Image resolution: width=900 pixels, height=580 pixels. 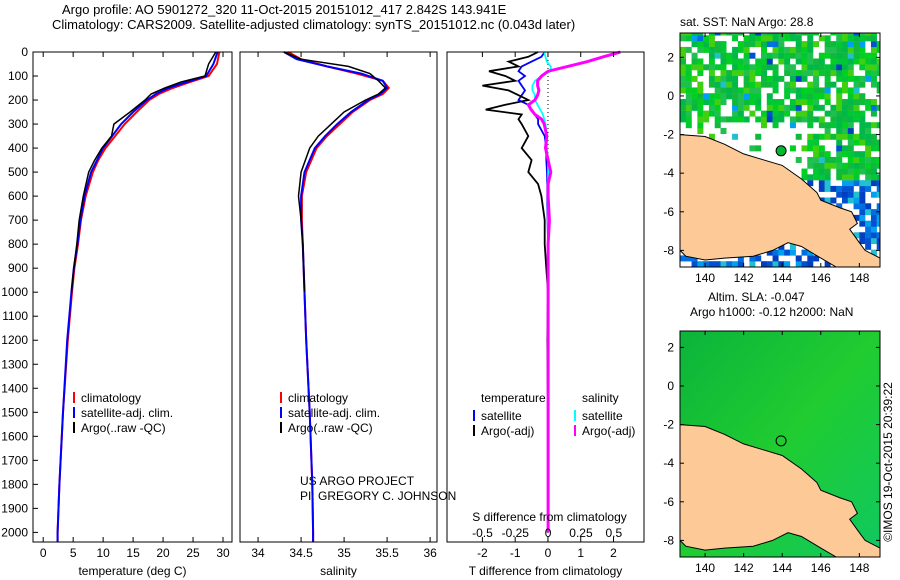 I want to click on argo-float-marker, so click(x=781, y=151).